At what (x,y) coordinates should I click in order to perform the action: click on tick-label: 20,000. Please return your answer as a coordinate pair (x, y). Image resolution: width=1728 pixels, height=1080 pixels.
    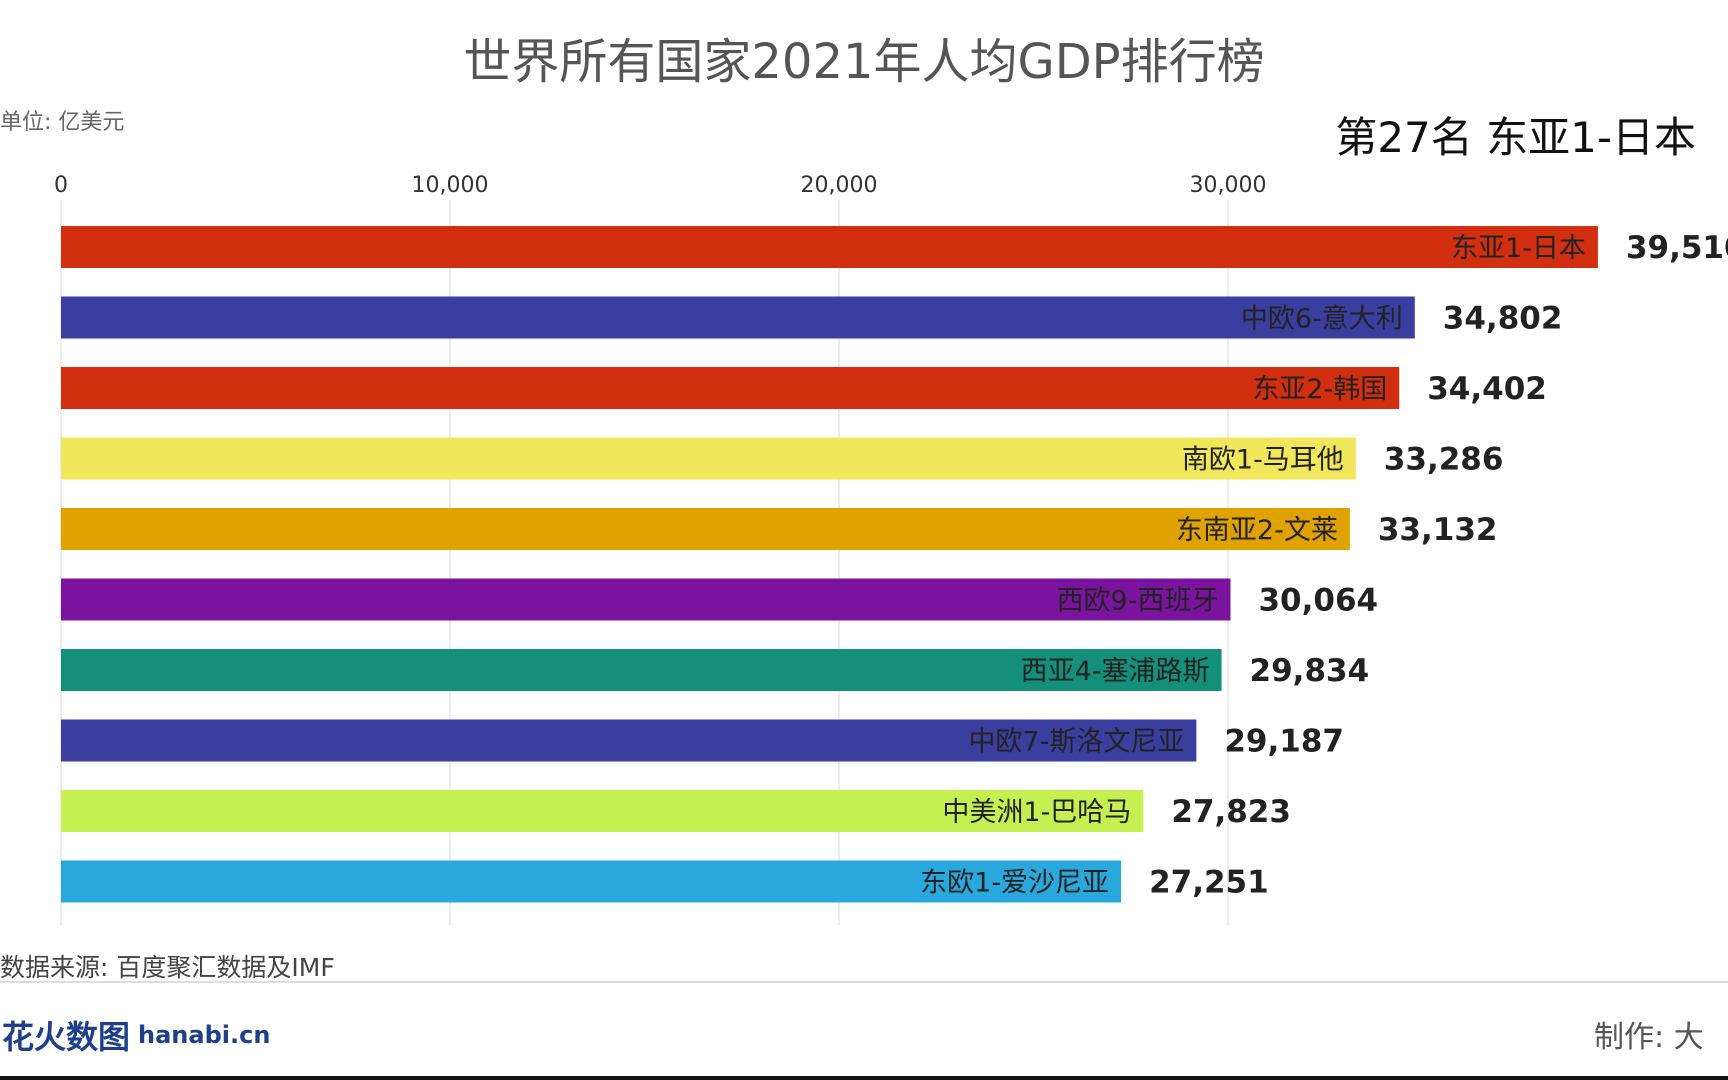
    Looking at the image, I should click on (839, 185).